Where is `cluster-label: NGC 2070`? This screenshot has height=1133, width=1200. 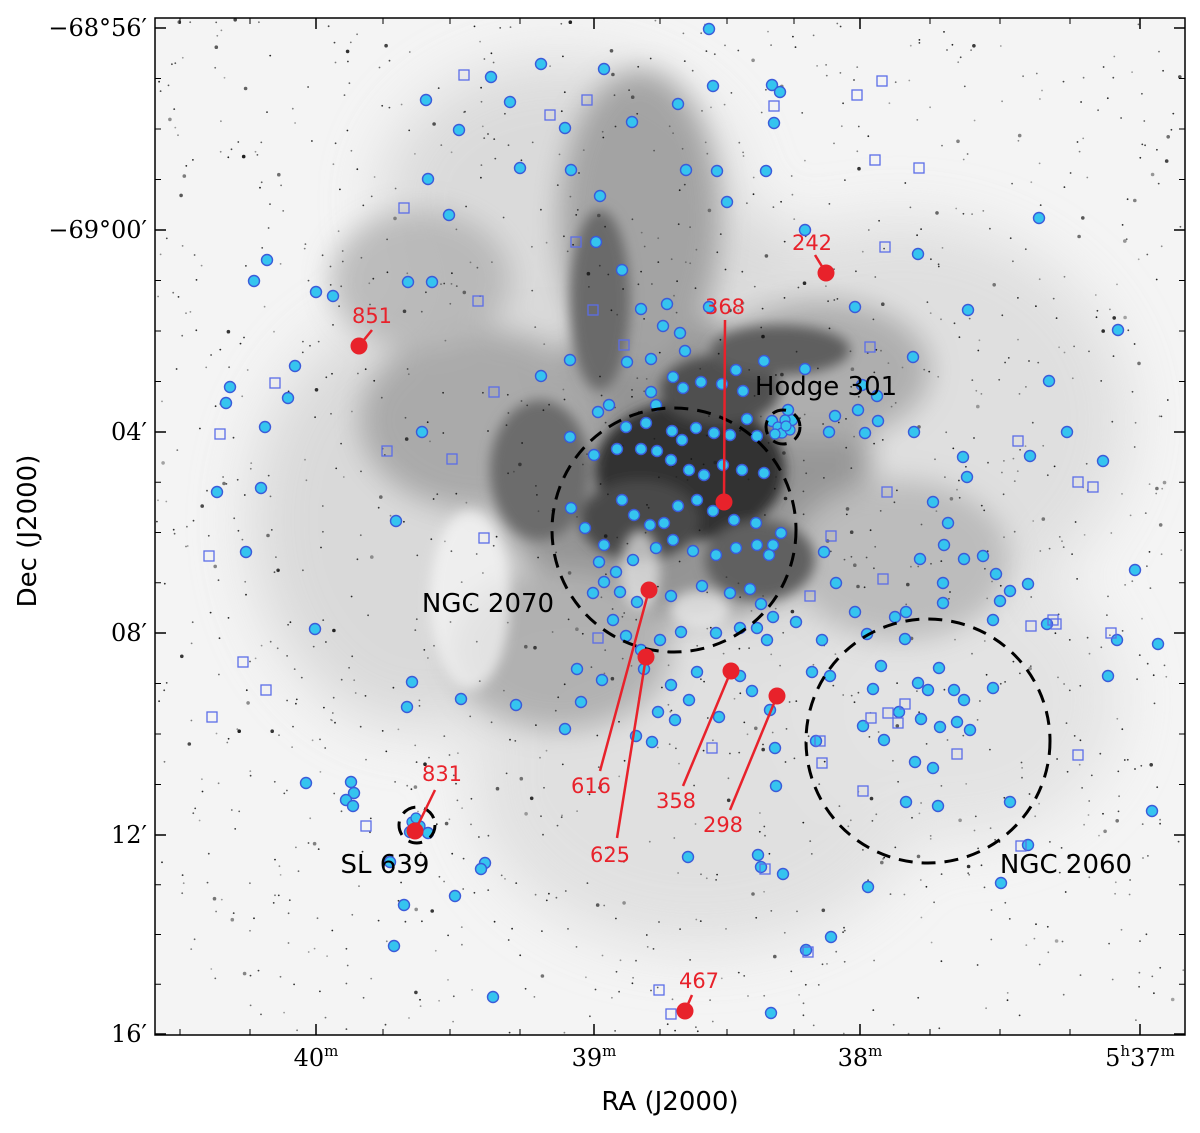
cluster-label: NGC 2070 is located at coordinates (488, 604).